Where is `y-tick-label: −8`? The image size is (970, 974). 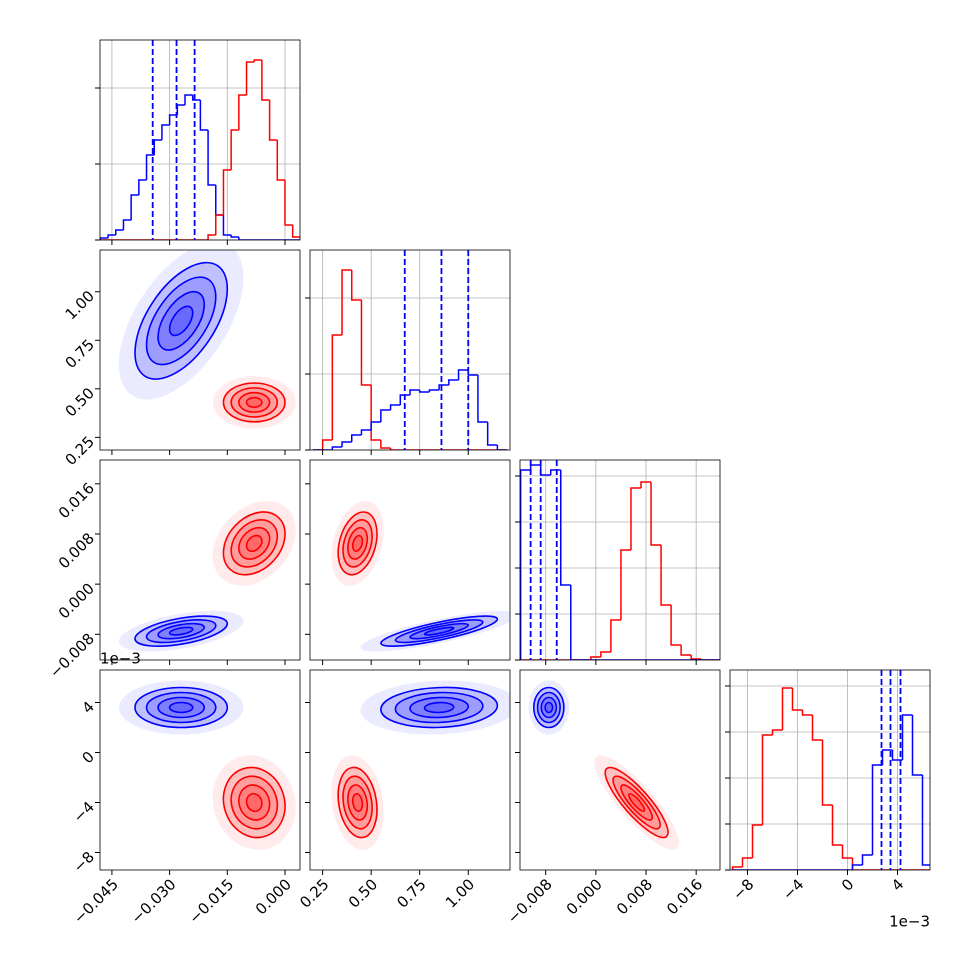
y-tick-label: −8 is located at coordinates (84, 862).